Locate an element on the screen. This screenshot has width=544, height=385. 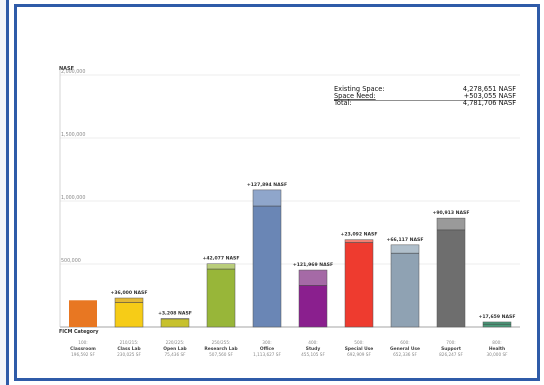
x-tick-name: Research Lab is located at coordinates (220, 349).